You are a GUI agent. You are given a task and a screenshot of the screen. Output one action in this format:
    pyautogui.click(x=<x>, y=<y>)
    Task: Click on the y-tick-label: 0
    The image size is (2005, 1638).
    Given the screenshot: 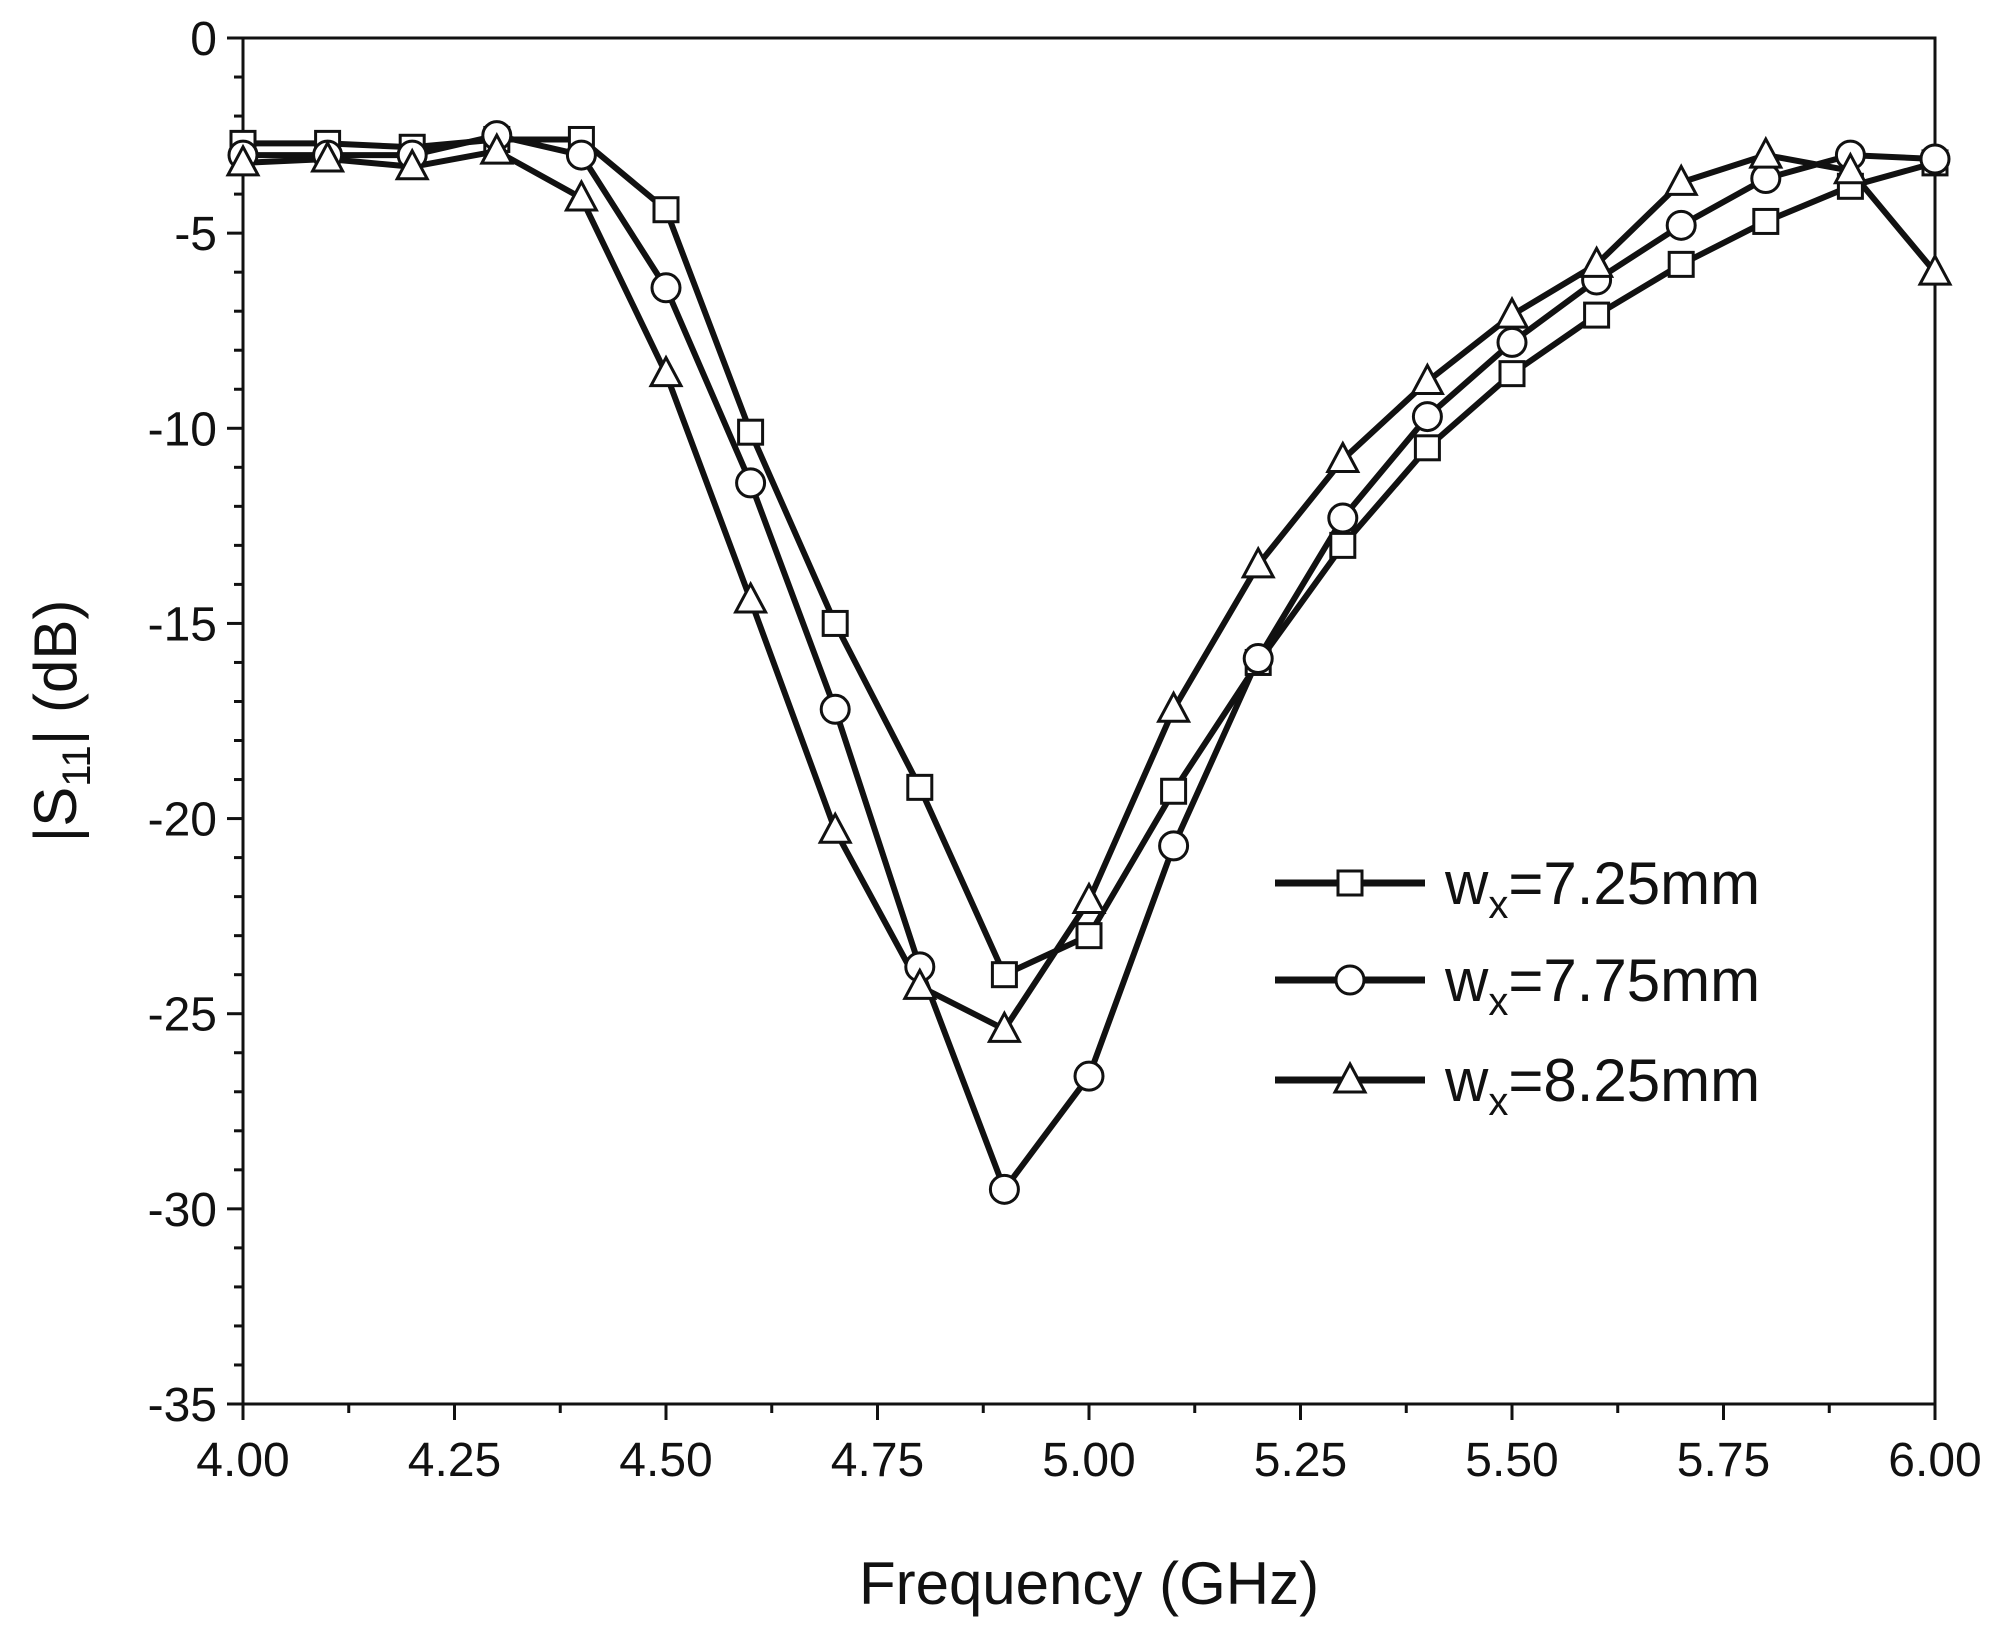 What is the action you would take?
    pyautogui.click(x=203, y=39)
    